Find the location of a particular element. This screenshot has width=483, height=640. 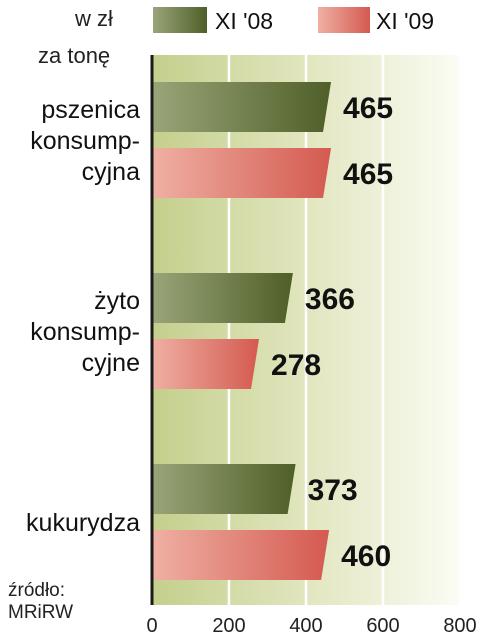

x-tick-label: 200 is located at coordinates (228, 626).